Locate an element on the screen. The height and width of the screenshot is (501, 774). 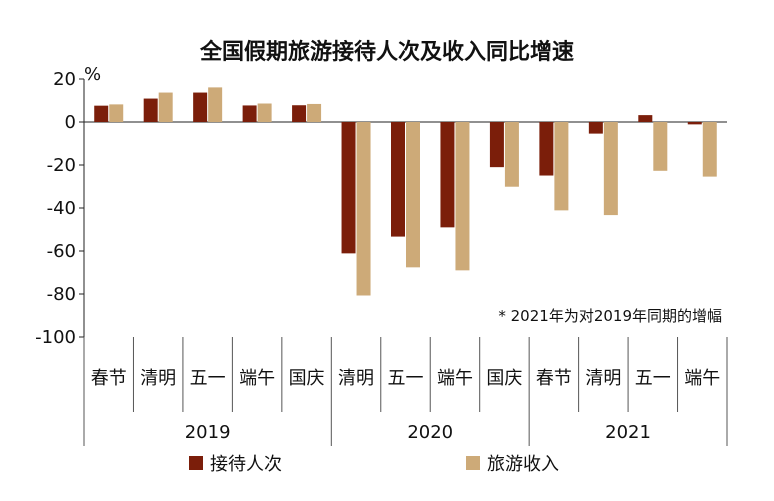
y-tick-label: 0 is located at coordinates (70, 122).